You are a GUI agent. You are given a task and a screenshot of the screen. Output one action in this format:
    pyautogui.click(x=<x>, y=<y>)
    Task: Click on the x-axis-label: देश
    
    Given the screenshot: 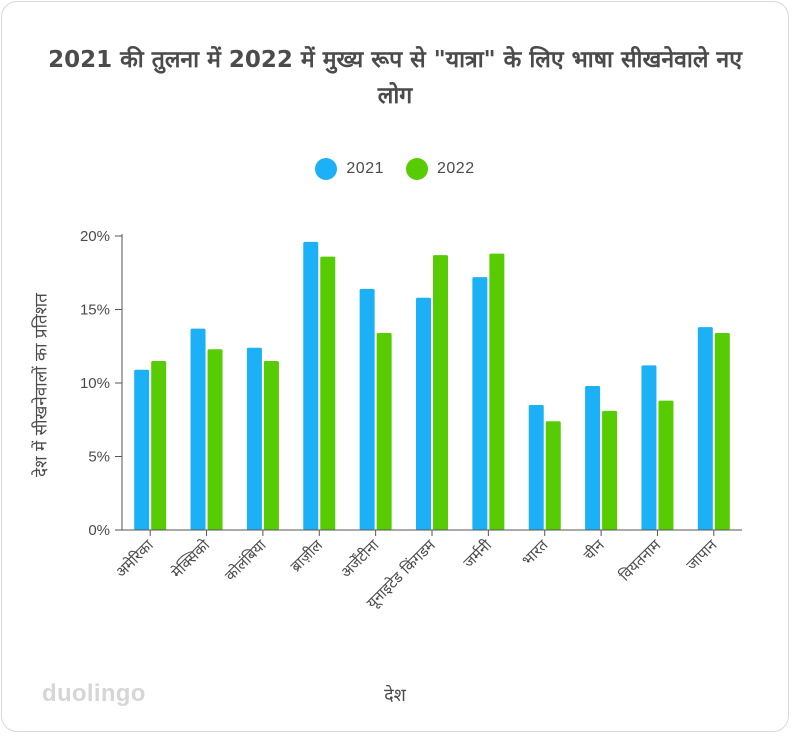 What is the action you would take?
    pyautogui.click(x=395, y=695)
    